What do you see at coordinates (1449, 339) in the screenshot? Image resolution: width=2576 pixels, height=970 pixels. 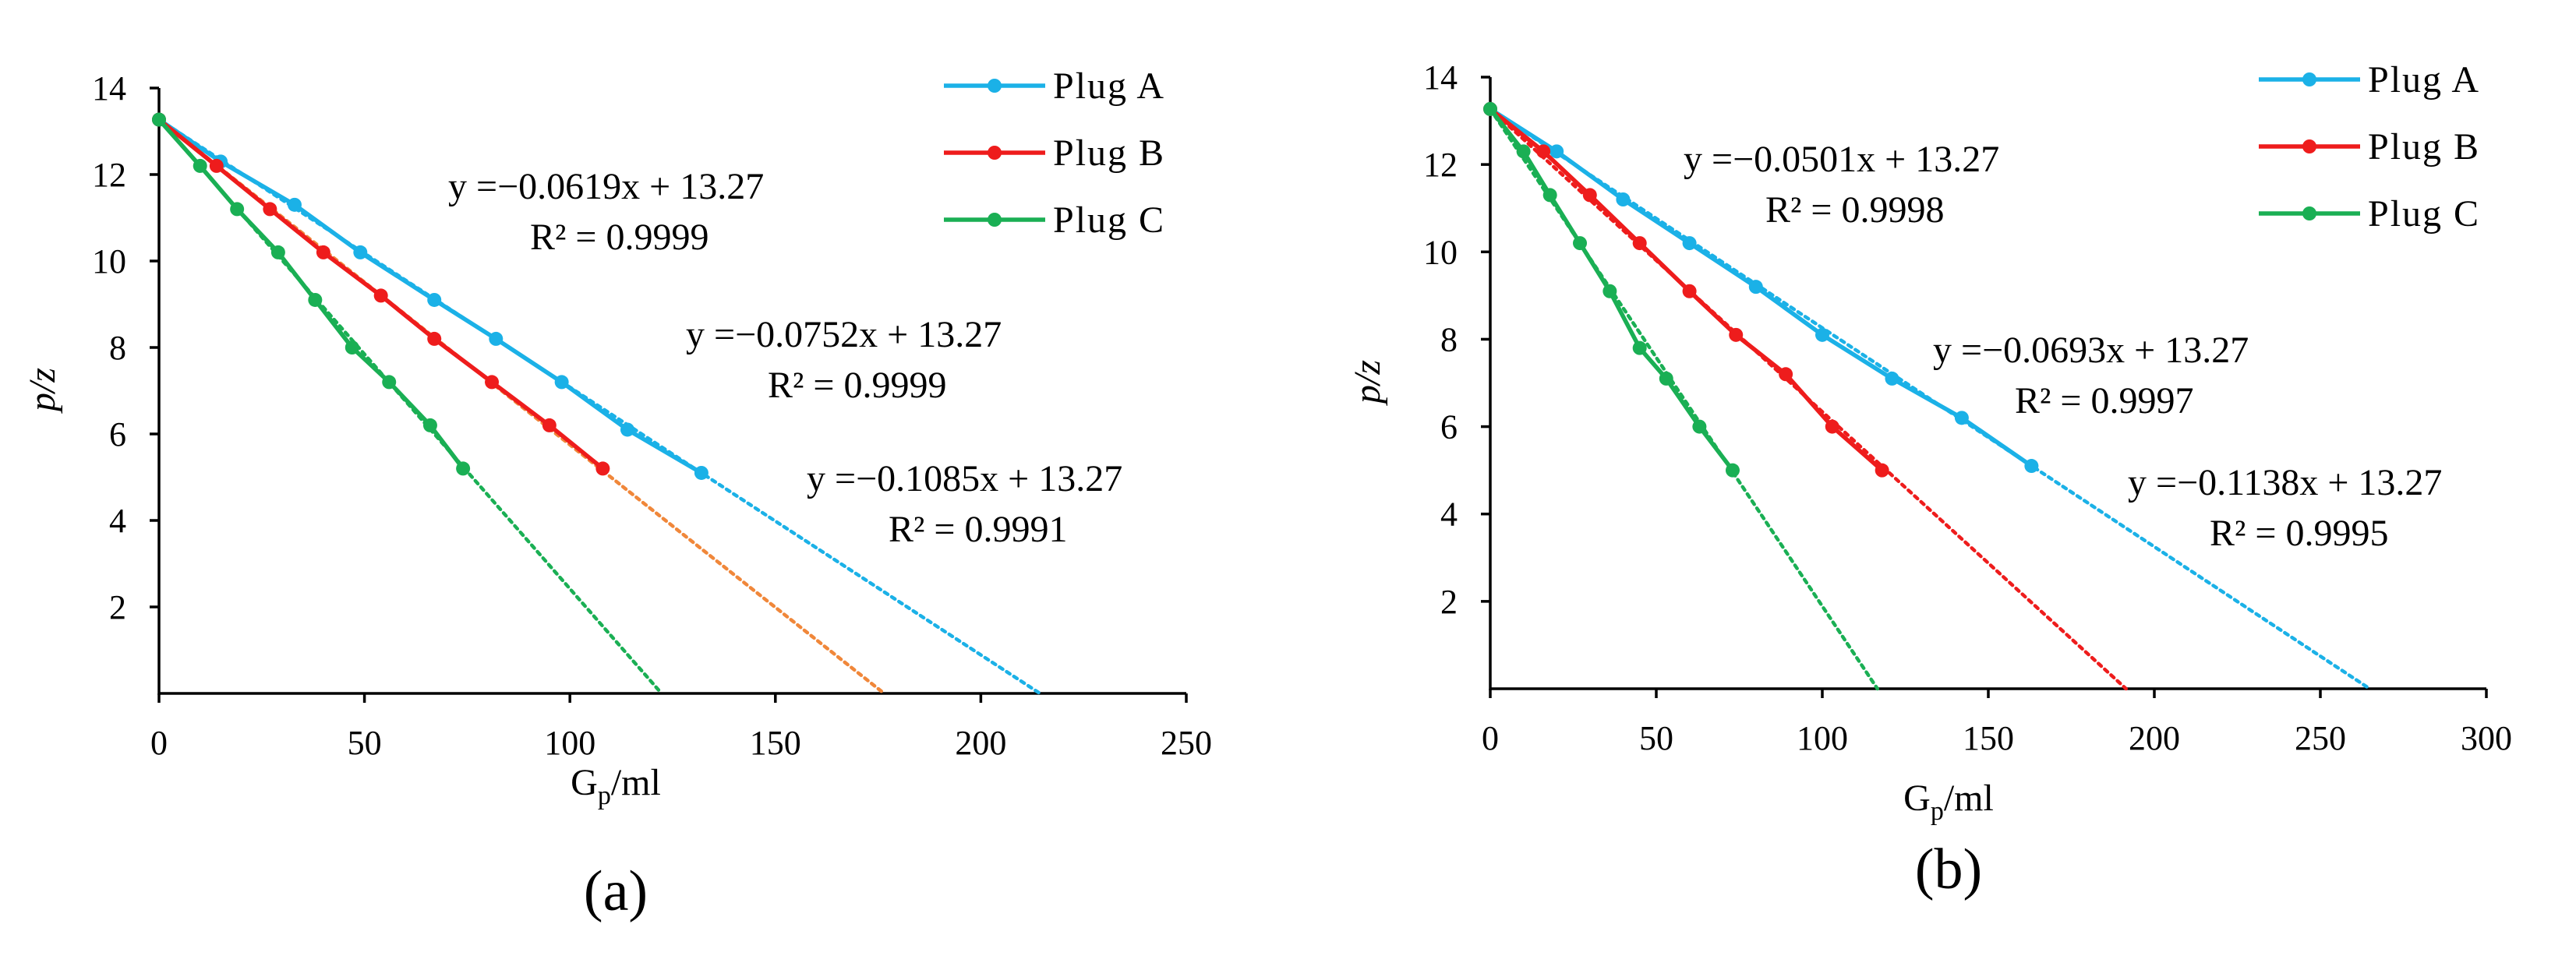 I see `y-tick-label: 8` at bounding box center [1449, 339].